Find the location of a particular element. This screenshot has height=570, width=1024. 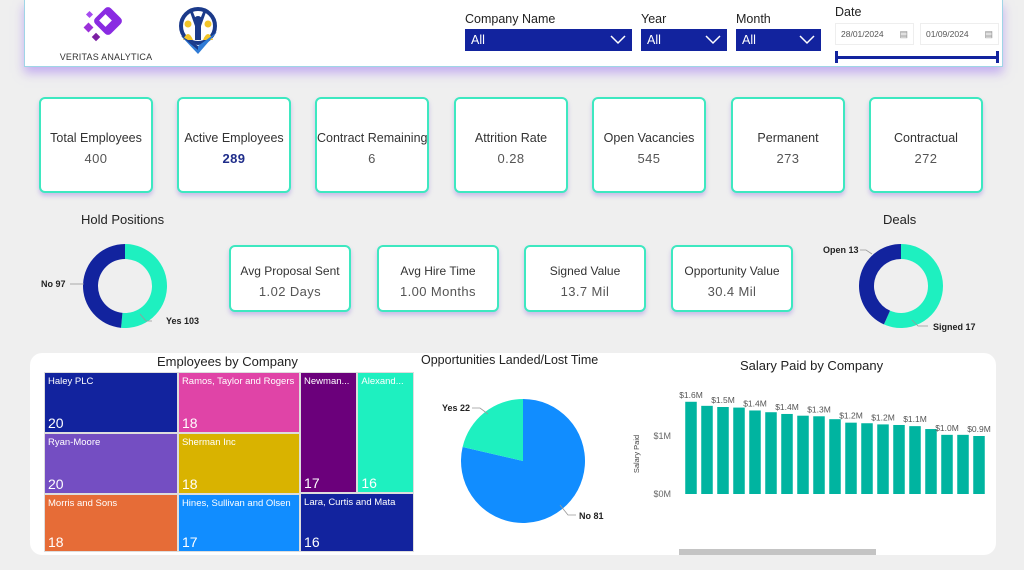

company-name-dropdown: All is located at coordinates (548, 40).